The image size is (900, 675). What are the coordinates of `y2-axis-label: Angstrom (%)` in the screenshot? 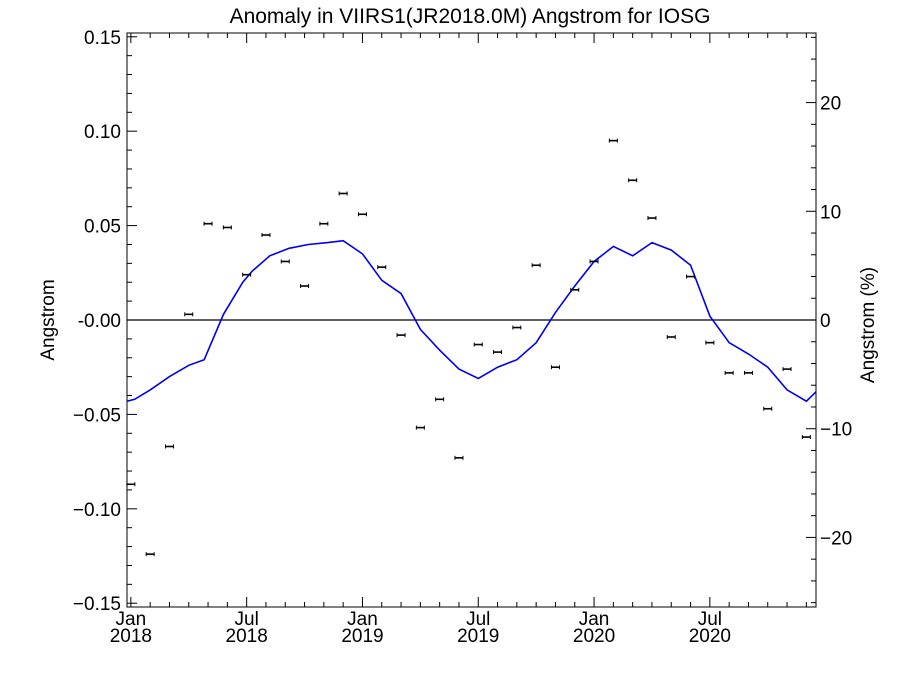 It's located at (868, 325).